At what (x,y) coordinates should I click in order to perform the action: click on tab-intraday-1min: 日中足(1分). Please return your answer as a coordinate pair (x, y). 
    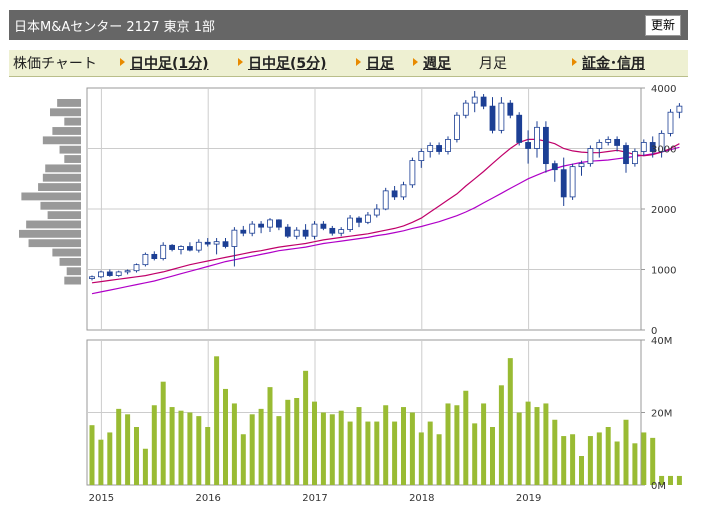
    Looking at the image, I should click on (164, 63).